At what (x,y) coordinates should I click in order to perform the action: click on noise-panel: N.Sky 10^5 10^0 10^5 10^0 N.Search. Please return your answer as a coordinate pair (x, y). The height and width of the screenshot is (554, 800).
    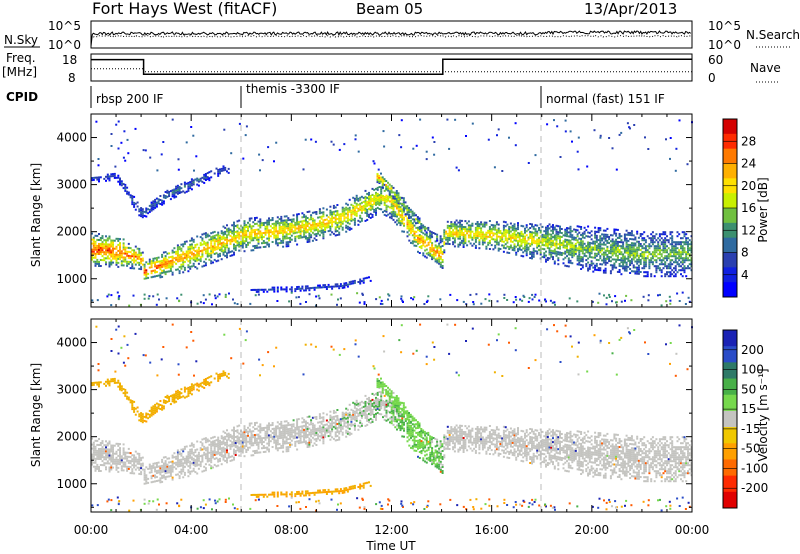
    Looking at the image, I should click on (402, 35).